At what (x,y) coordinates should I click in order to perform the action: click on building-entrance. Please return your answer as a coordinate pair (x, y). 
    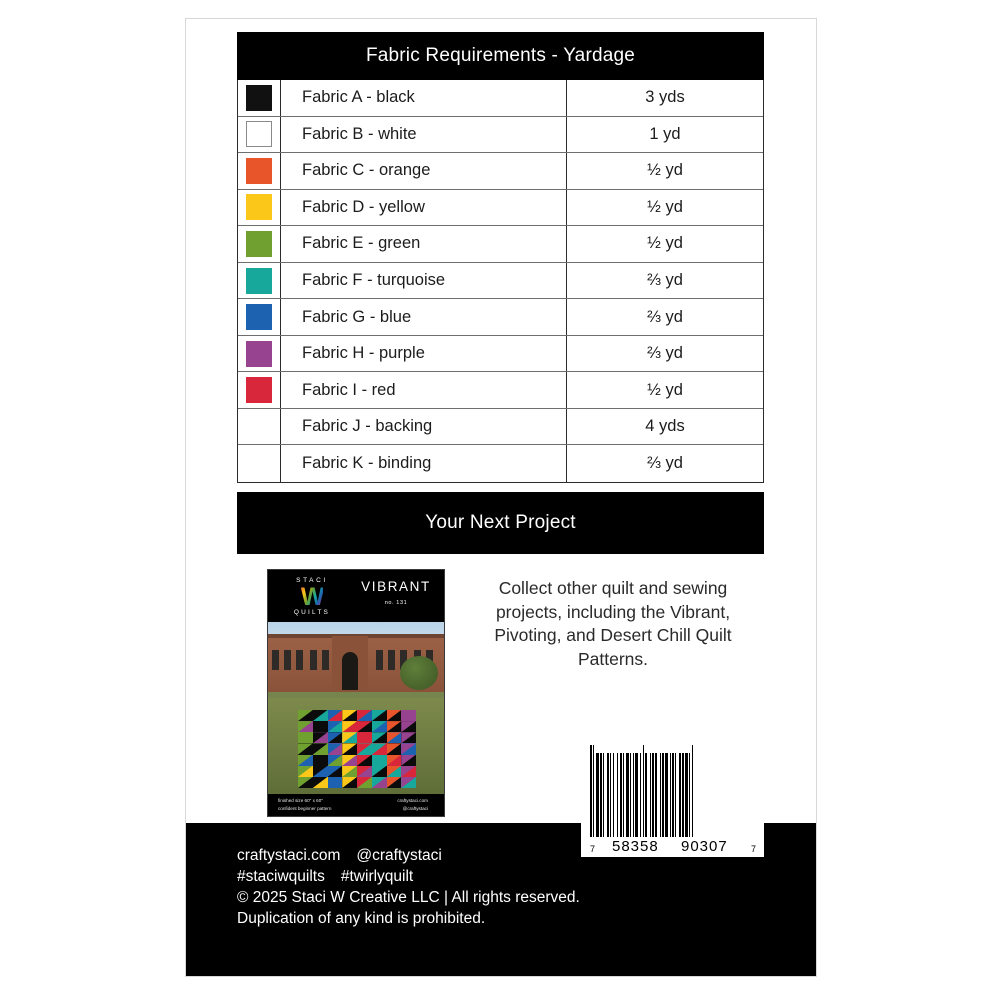
    Looking at the image, I should click on (350, 671).